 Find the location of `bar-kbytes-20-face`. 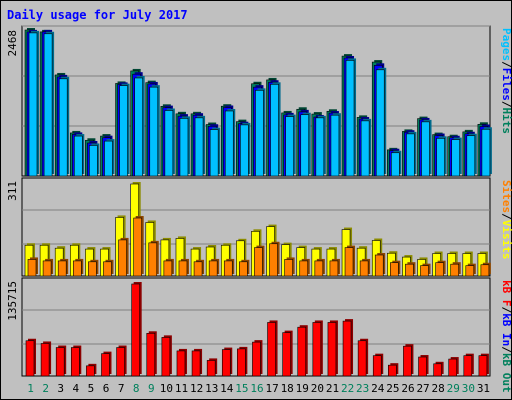

bar-kbytes-20-face is located at coordinates (317, 349).